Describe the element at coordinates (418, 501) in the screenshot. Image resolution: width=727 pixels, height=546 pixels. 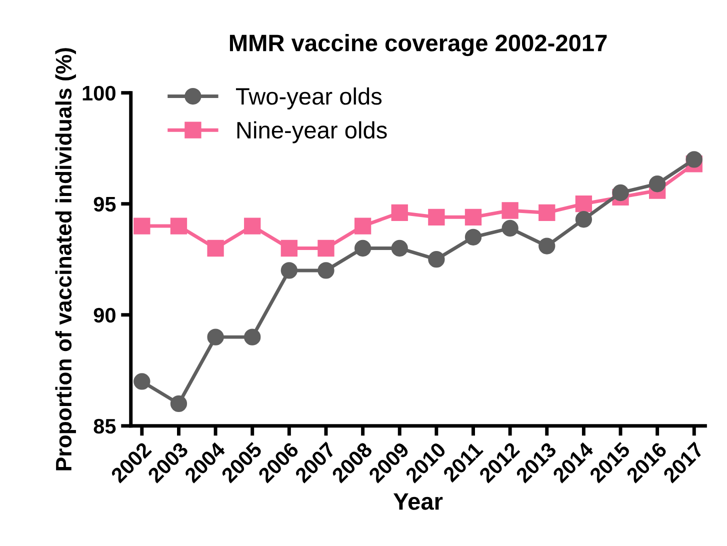
I see `x-axis-title: Year` at that location.